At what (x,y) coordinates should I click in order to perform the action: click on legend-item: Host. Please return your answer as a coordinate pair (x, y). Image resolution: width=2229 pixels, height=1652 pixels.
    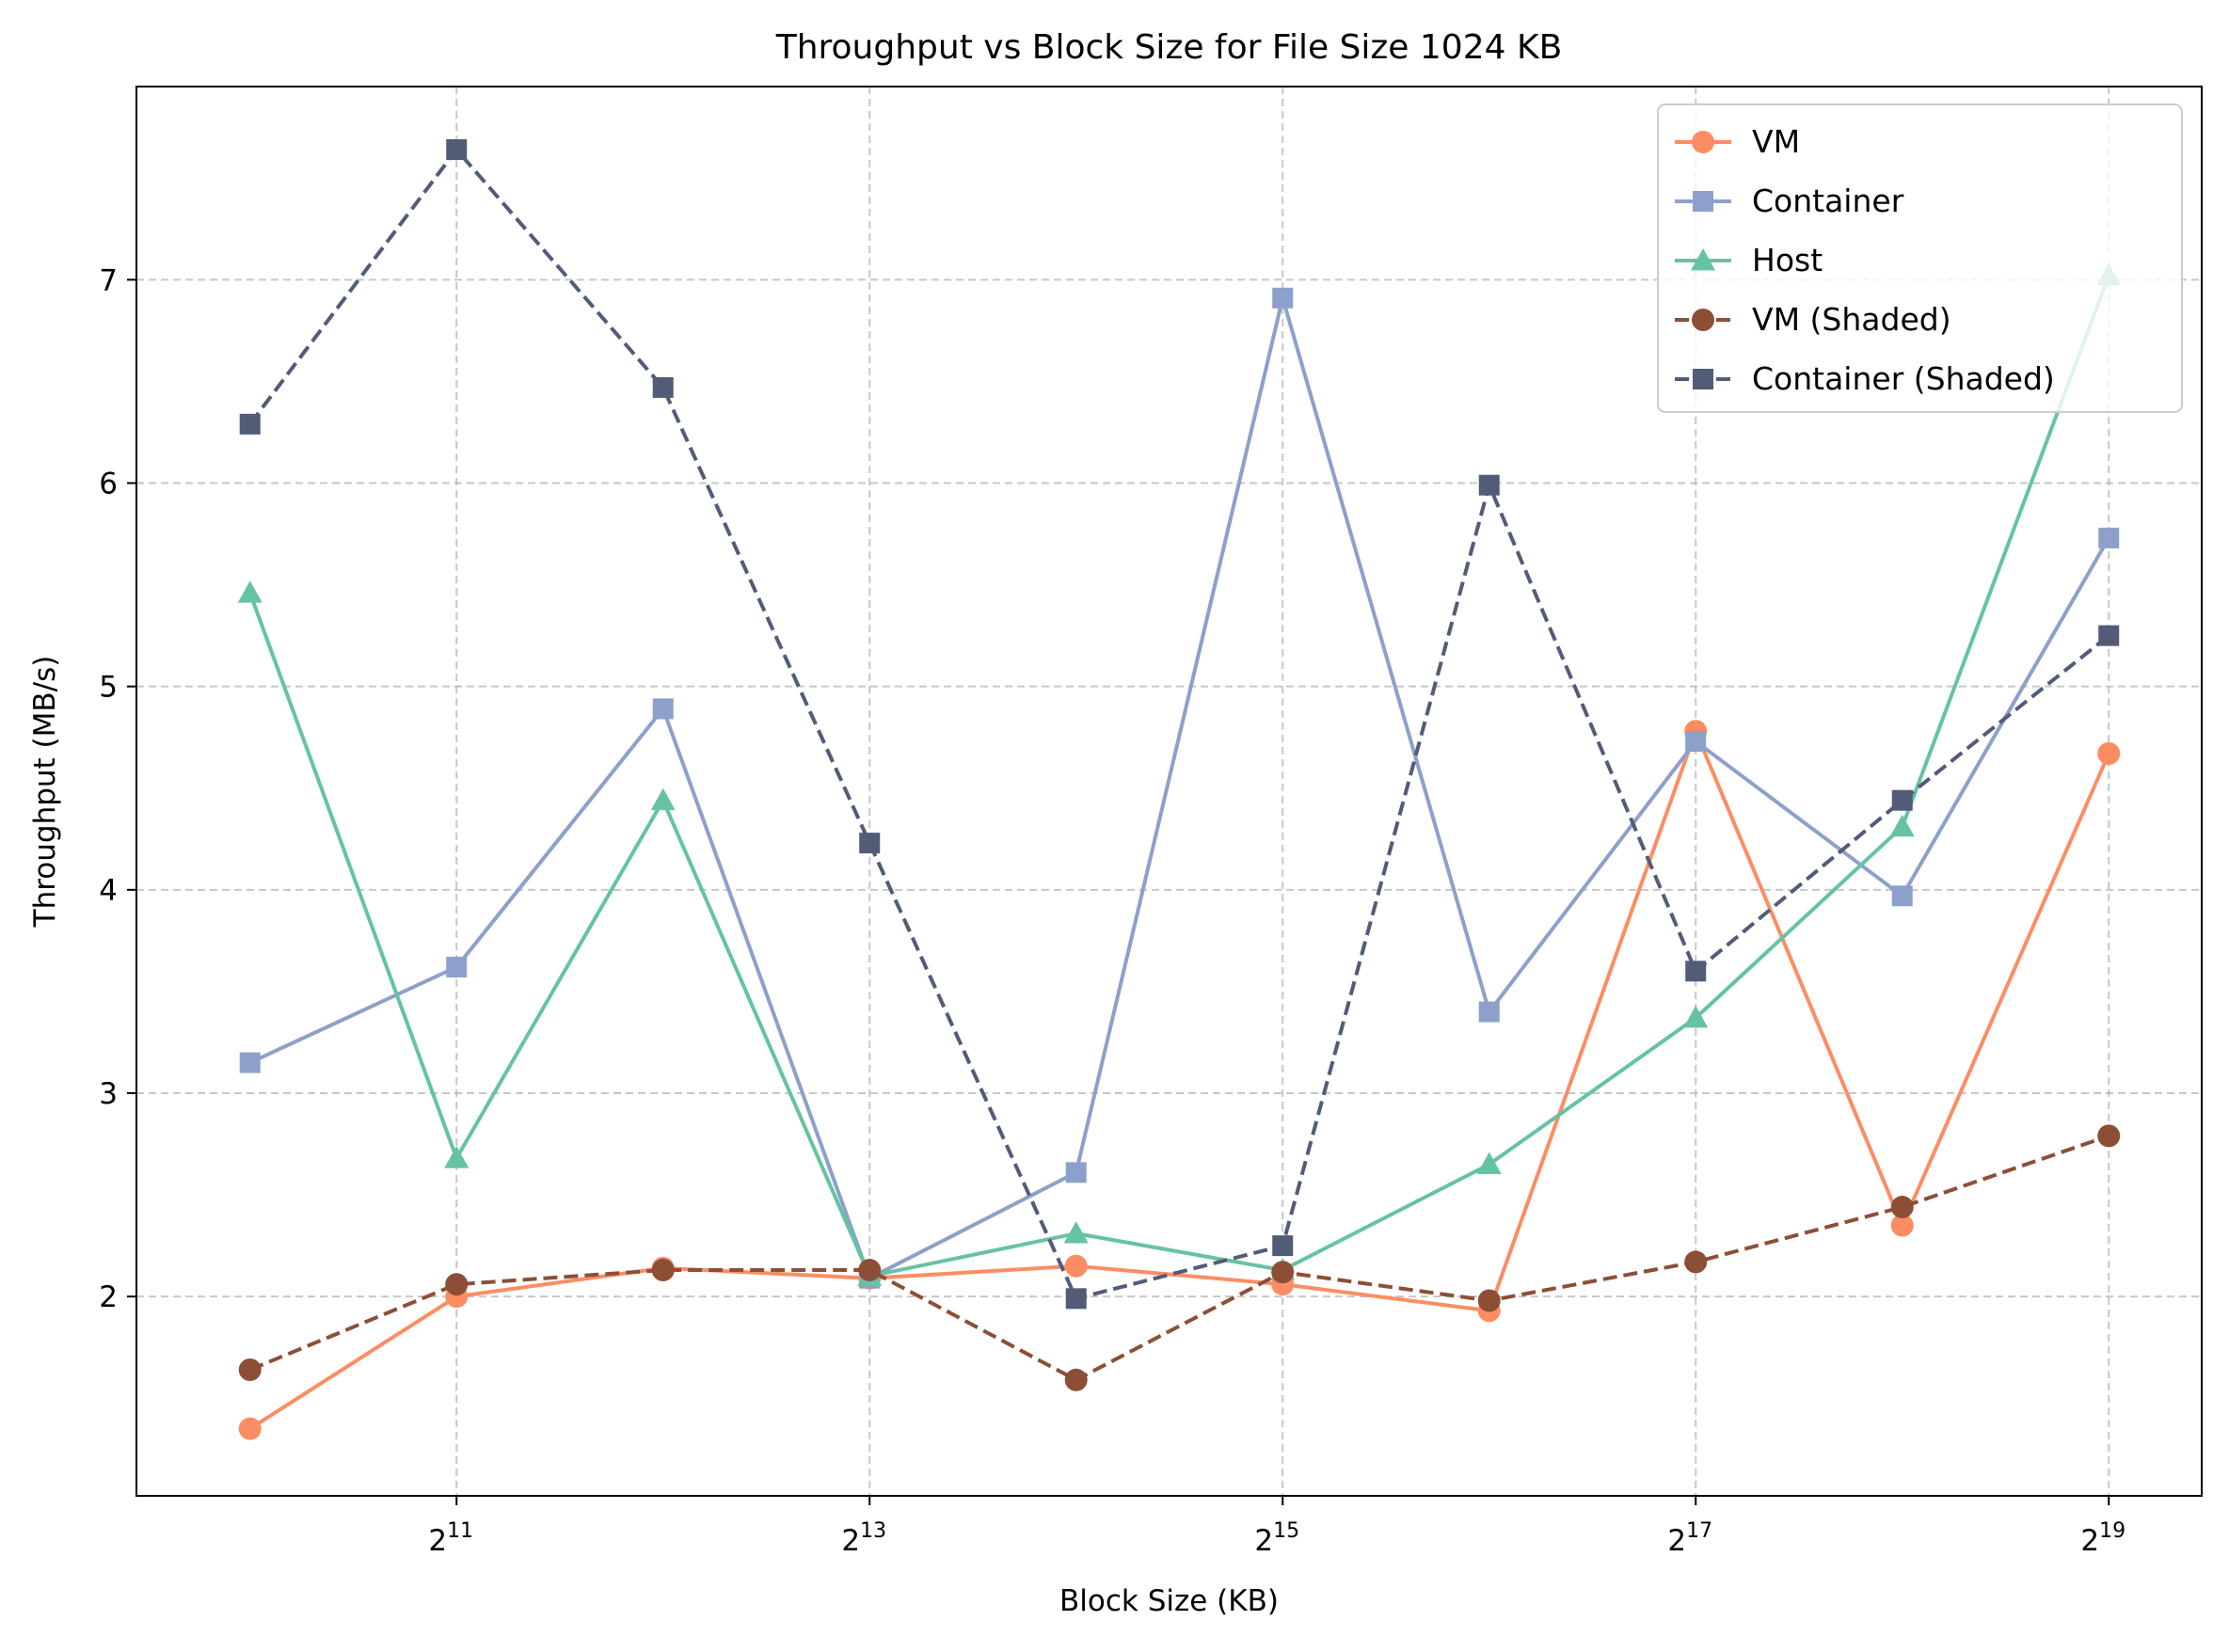
    Looking at the image, I should click on (1749, 260).